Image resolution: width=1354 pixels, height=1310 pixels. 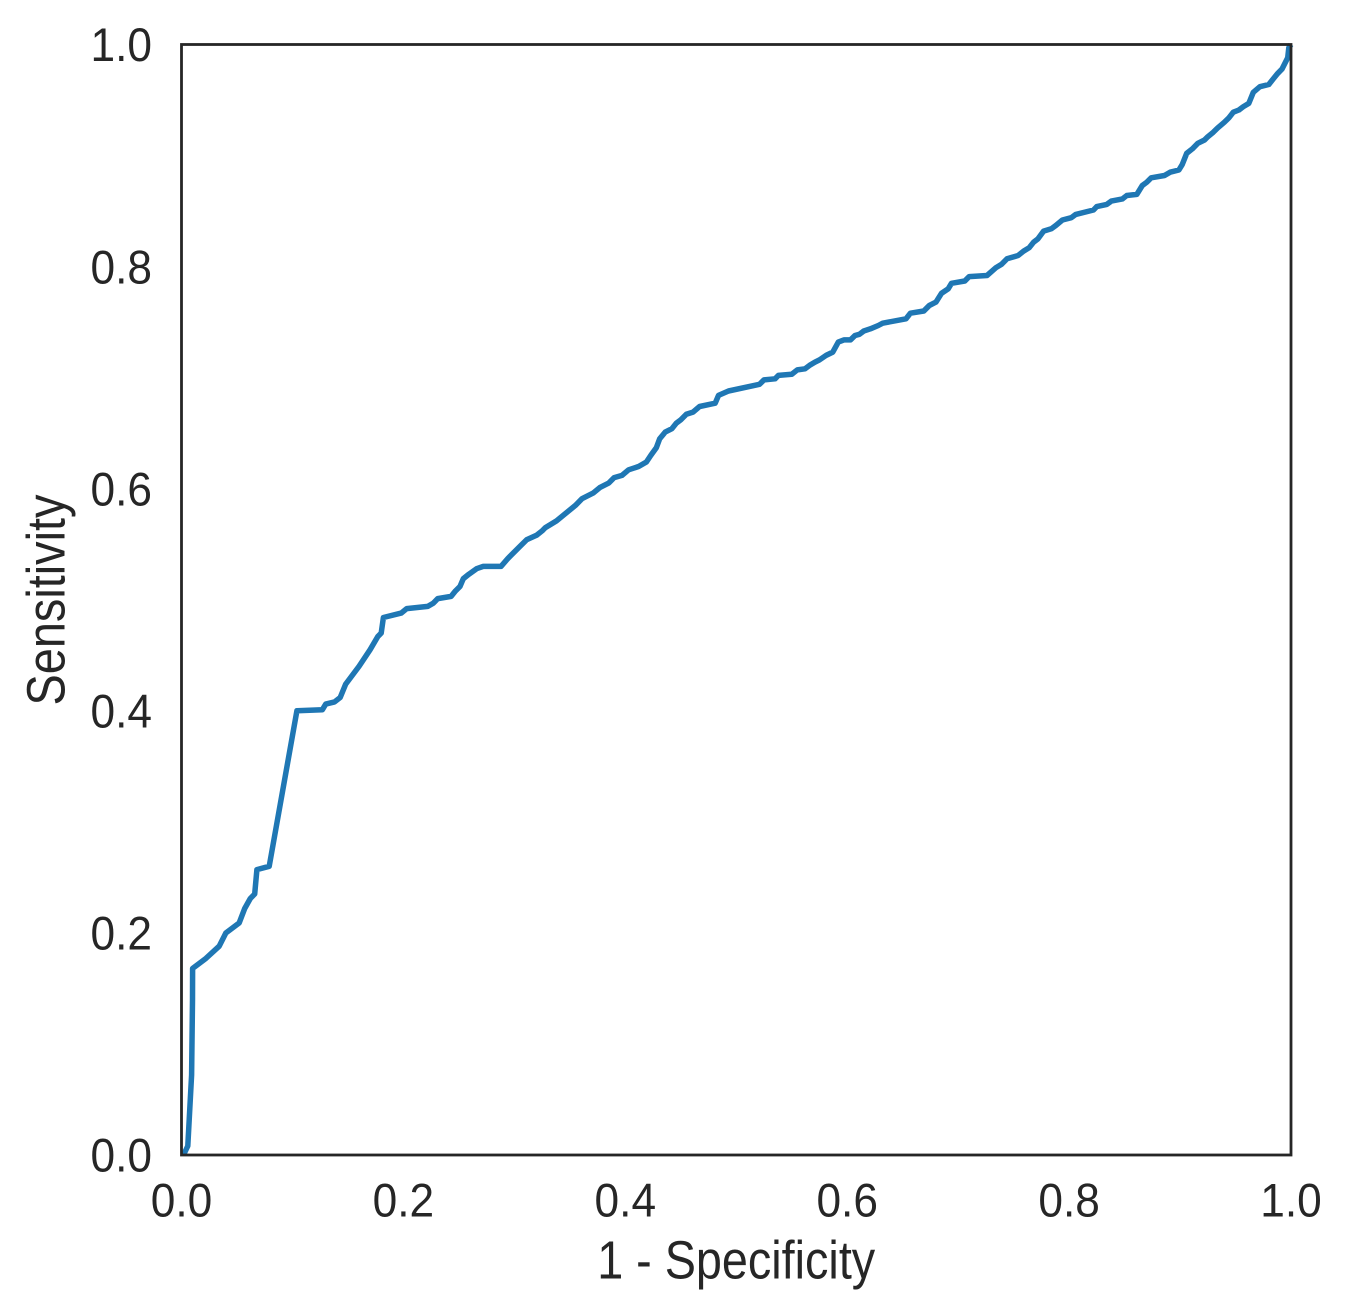 What do you see at coordinates (47, 600) in the screenshot?
I see `svg-text: Sensitivity` at bounding box center [47, 600].